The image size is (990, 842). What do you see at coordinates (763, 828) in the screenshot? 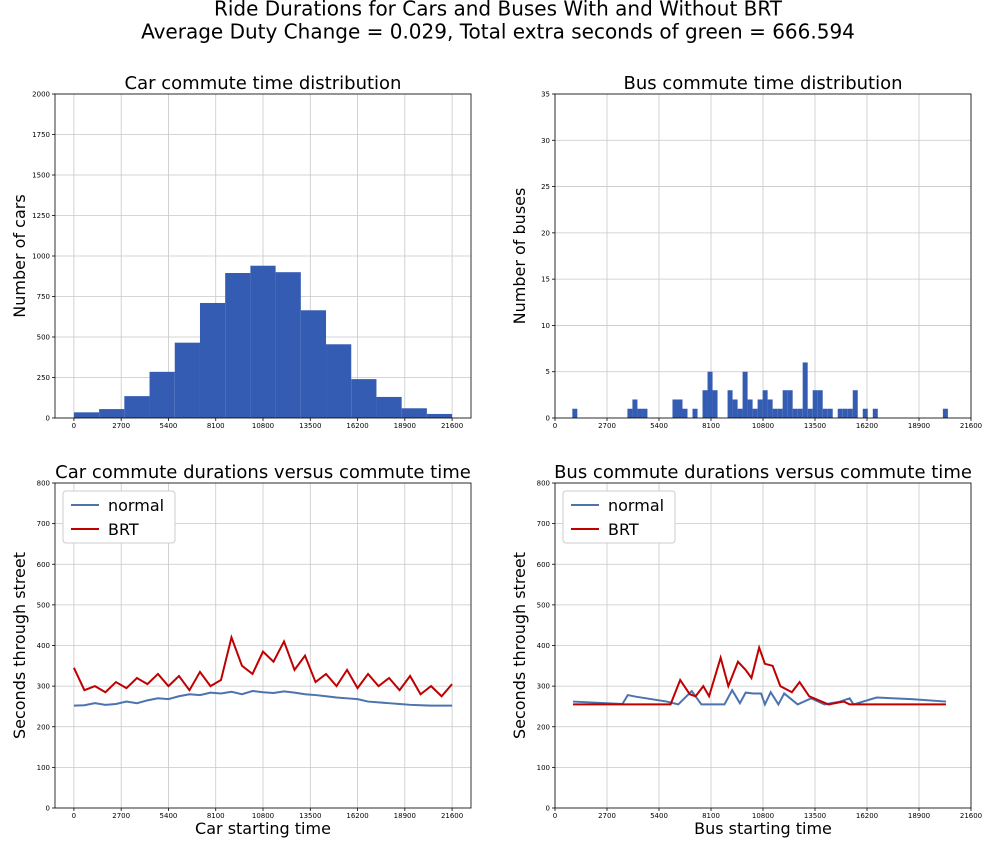
I see `x-axis-label: Bus starting time` at bounding box center [763, 828].